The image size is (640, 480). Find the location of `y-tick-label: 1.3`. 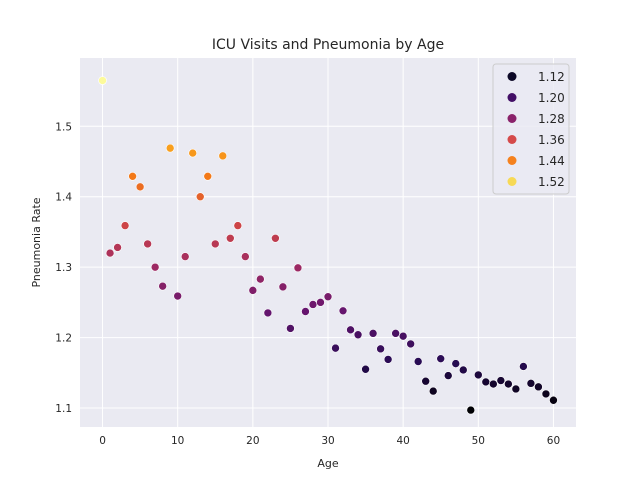

y-tick-label: 1.3 is located at coordinates (63, 268).